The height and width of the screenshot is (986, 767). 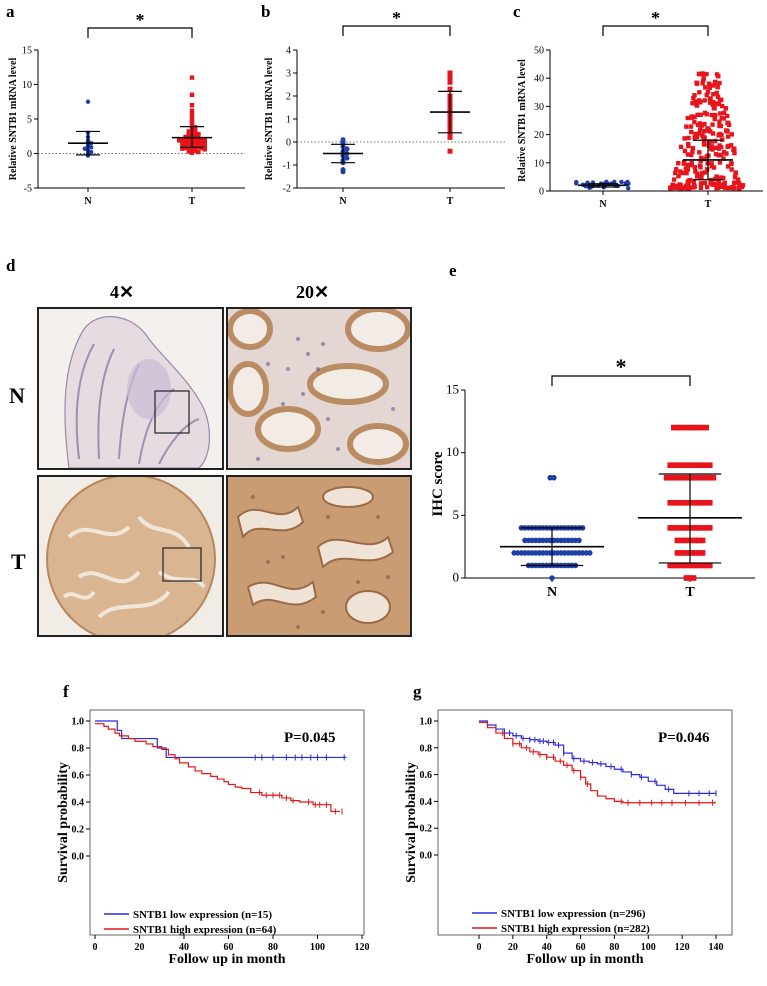 I want to click on y-axis-label: Relative SNTB1 mRNA level, so click(x=13, y=119).